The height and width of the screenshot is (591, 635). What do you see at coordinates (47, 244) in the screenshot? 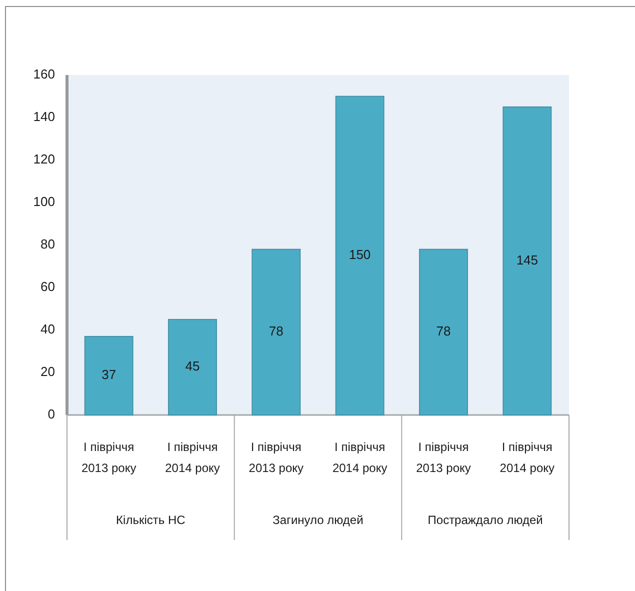
I see `y-tick-label: 80` at bounding box center [47, 244].